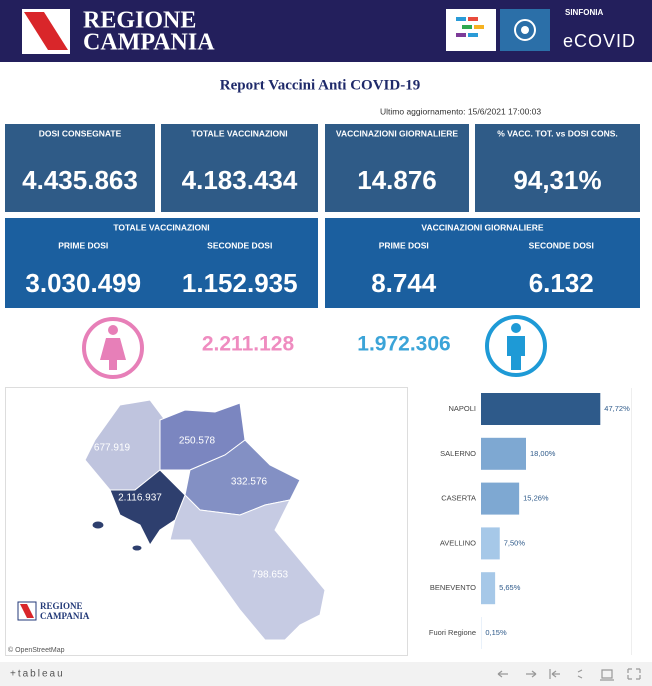 This screenshot has width=652, height=686. I want to click on value-label: 15,26%, so click(536, 498).